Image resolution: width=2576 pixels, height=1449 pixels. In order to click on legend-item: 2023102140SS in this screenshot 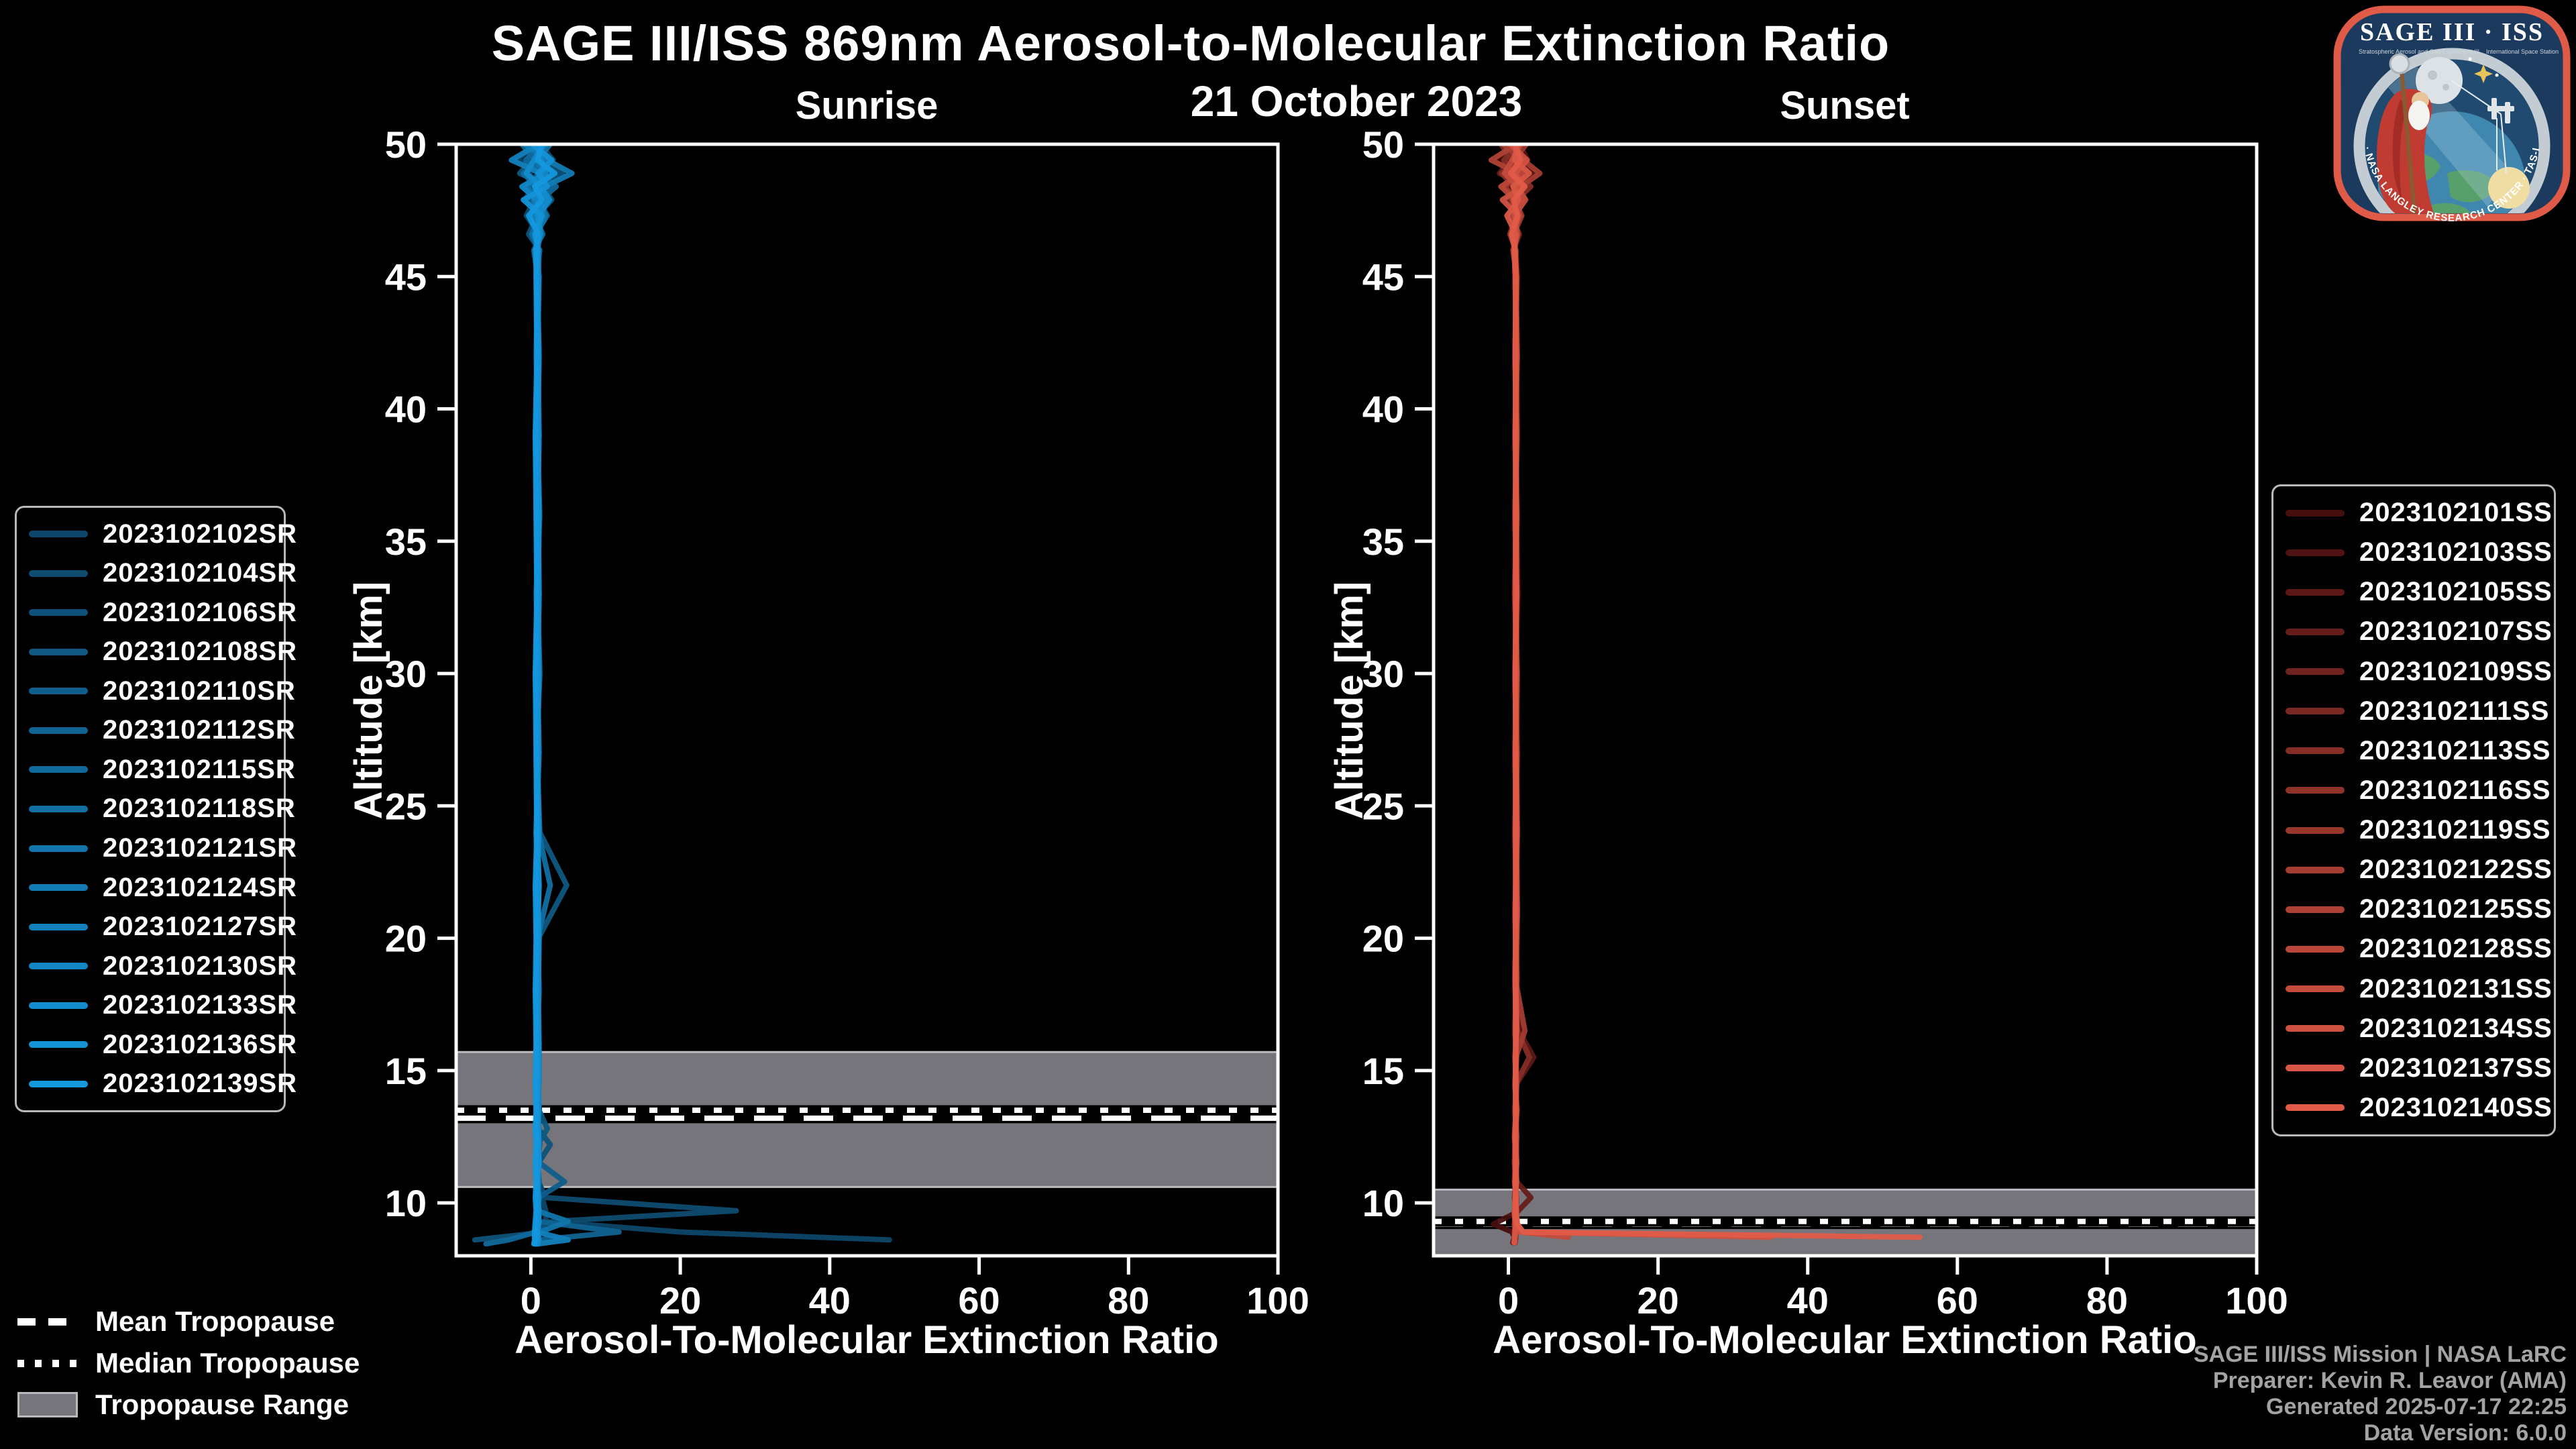, I will do `click(2419, 1108)`.